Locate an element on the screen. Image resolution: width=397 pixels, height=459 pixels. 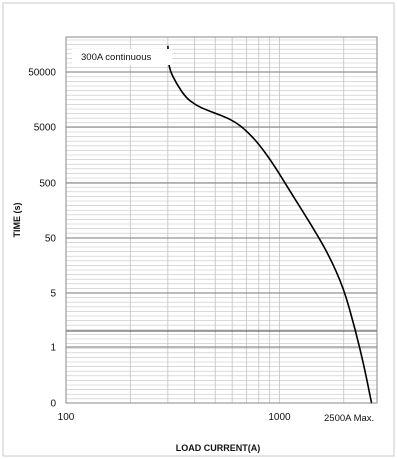
x-tick-labels: 100 1000 is located at coordinates (174, 417).